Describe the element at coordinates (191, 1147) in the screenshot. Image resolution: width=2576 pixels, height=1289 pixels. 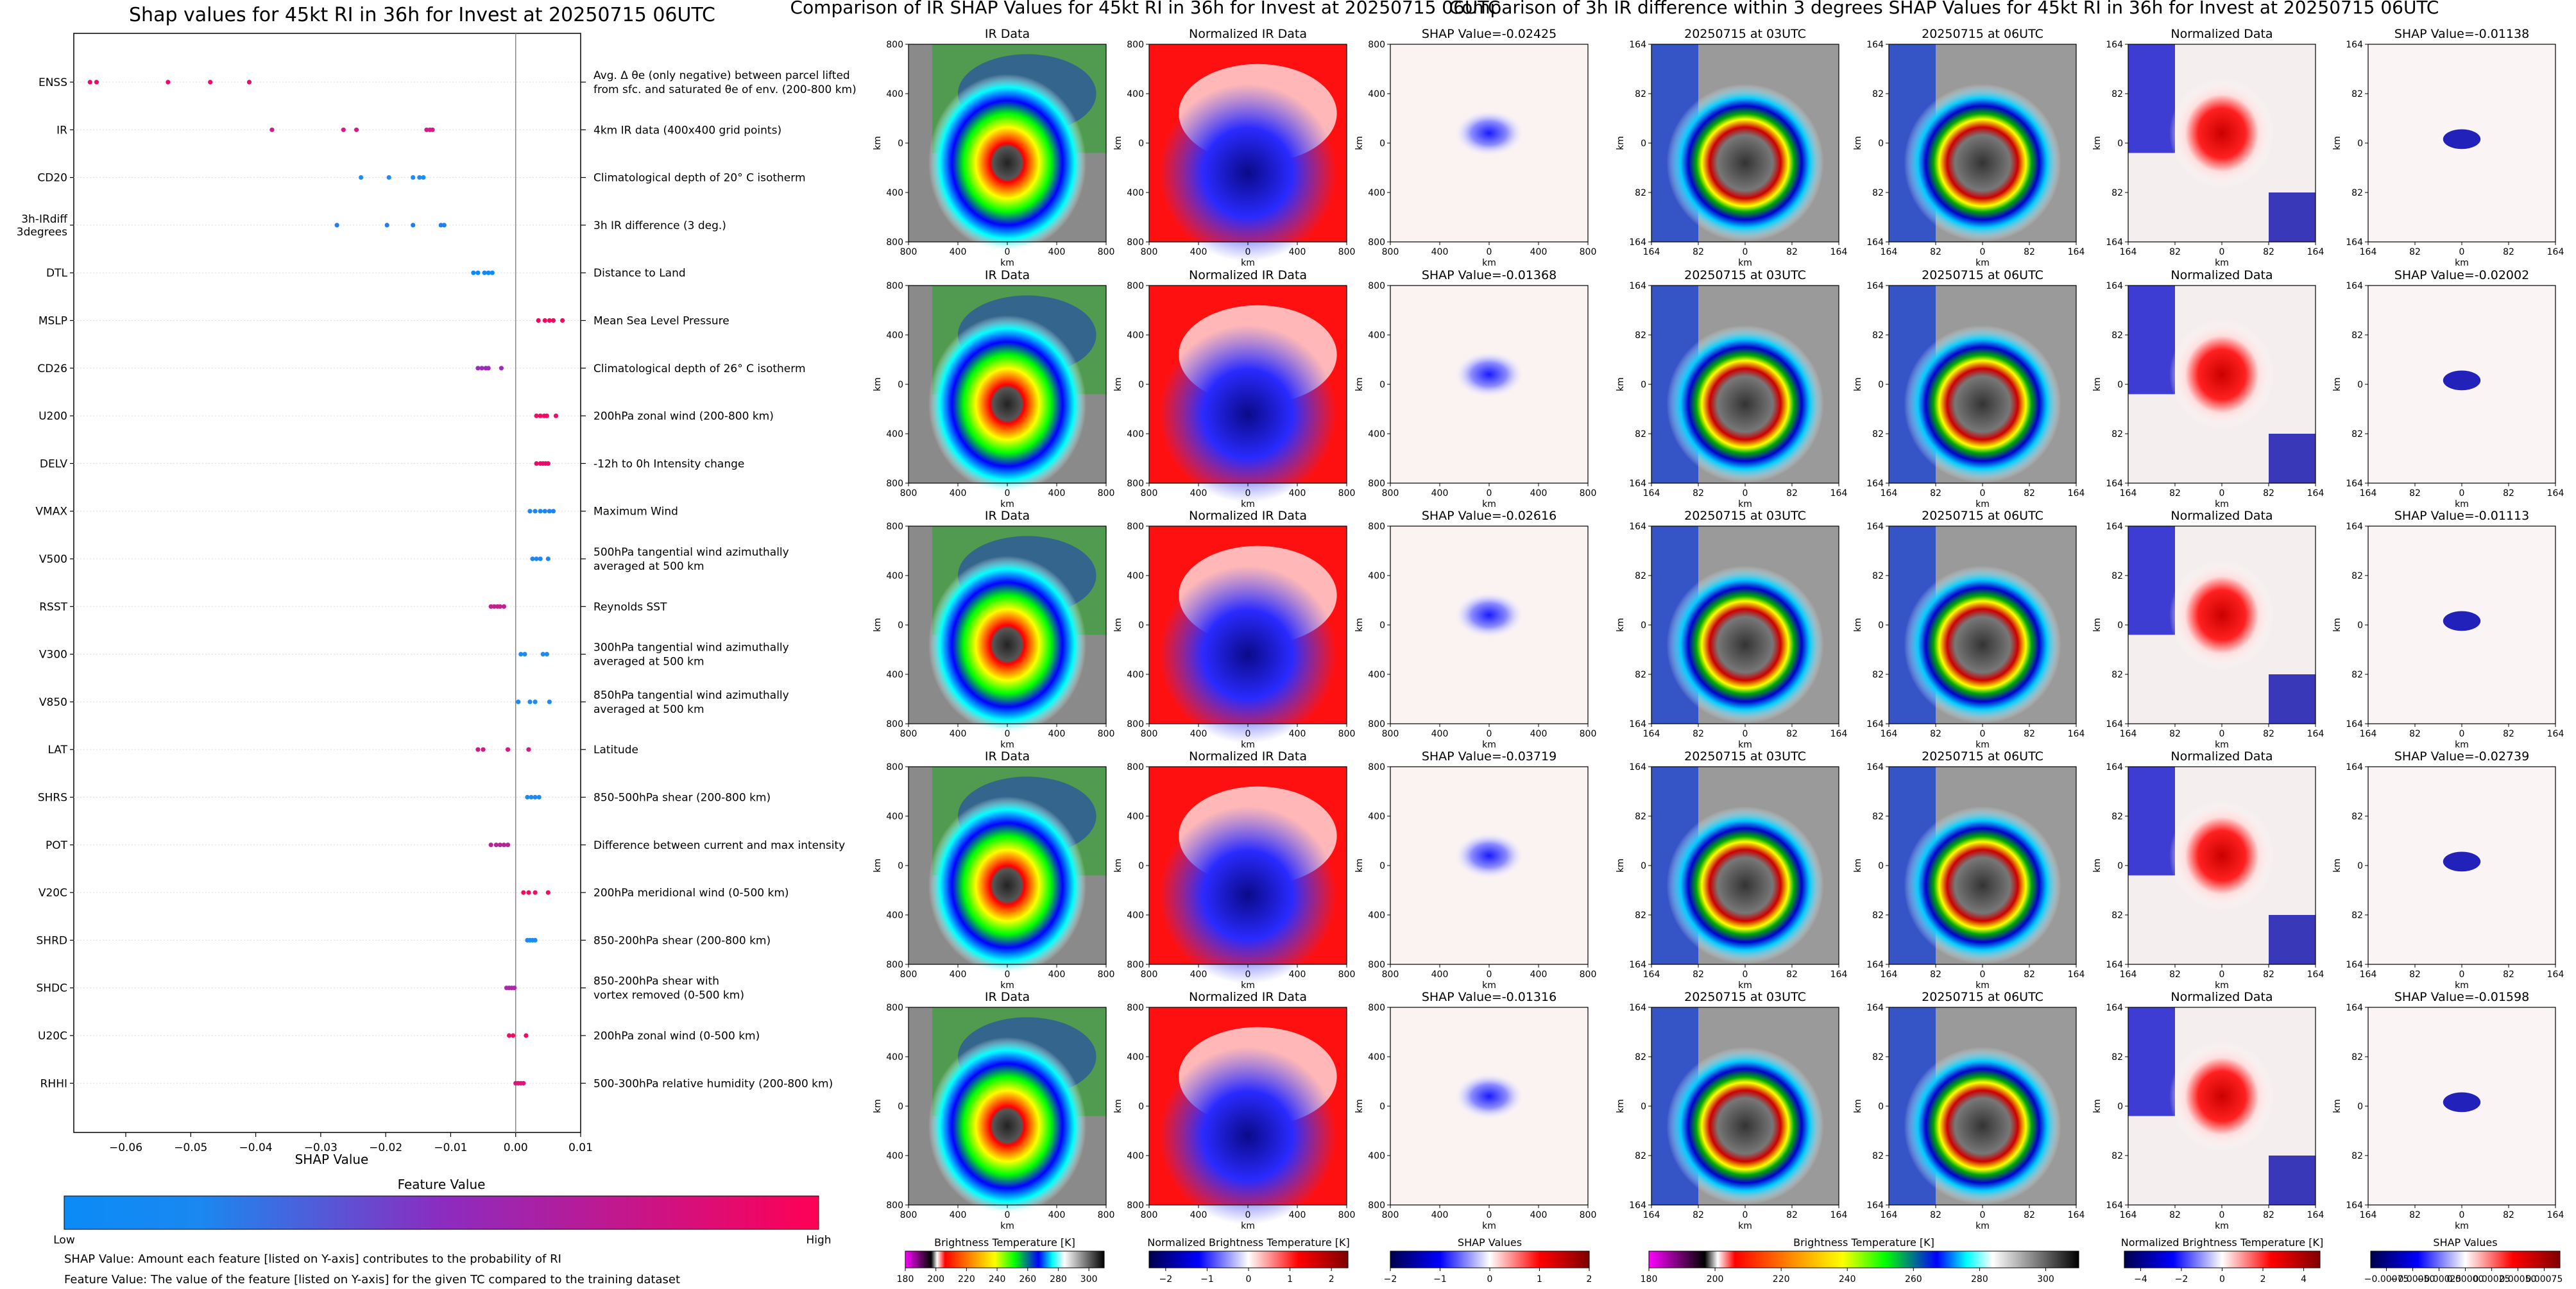
I see `x-tick-label: −0.05` at that location.